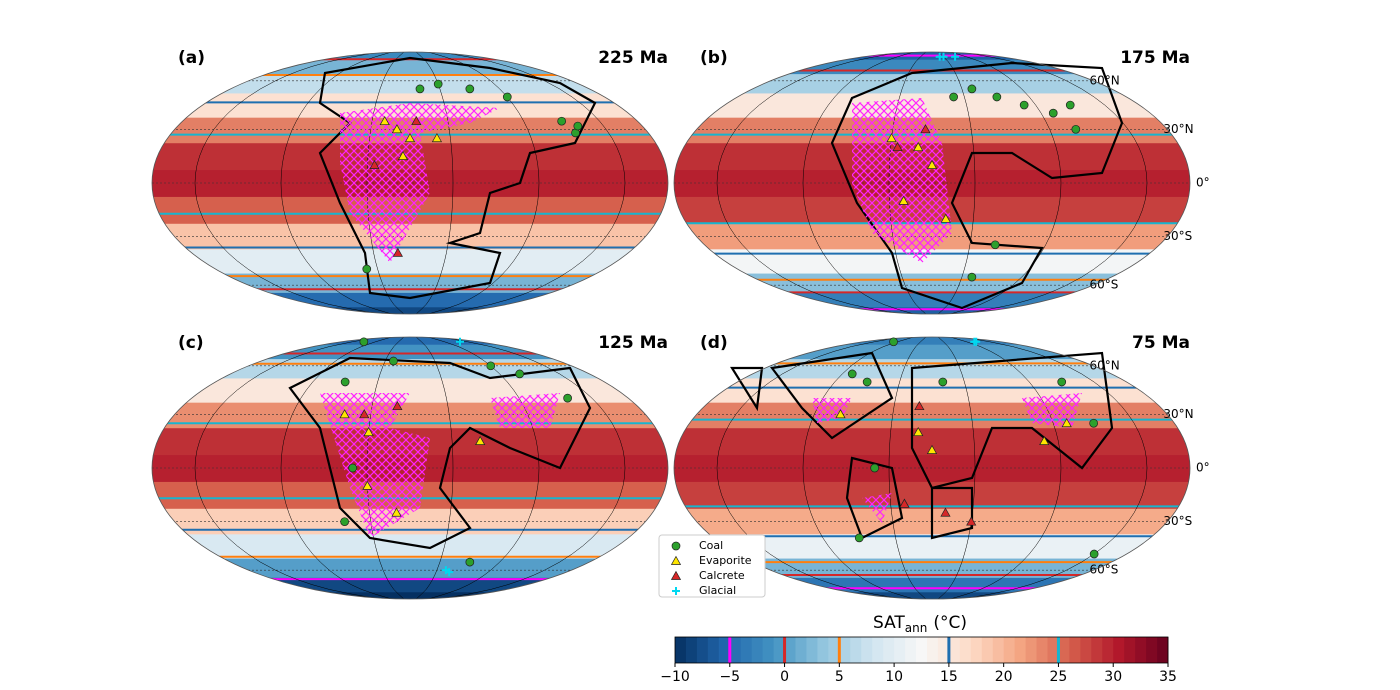 This screenshot has height=690, width=1400. Describe the element at coordinates (1178, 129) in the screenshot. I see `lat-label: 30°N` at that location.